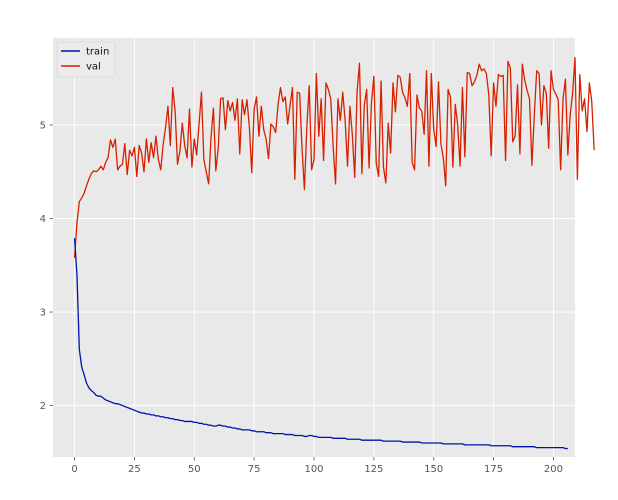  I want to click on y-tick-label: 3, so click(43, 313).